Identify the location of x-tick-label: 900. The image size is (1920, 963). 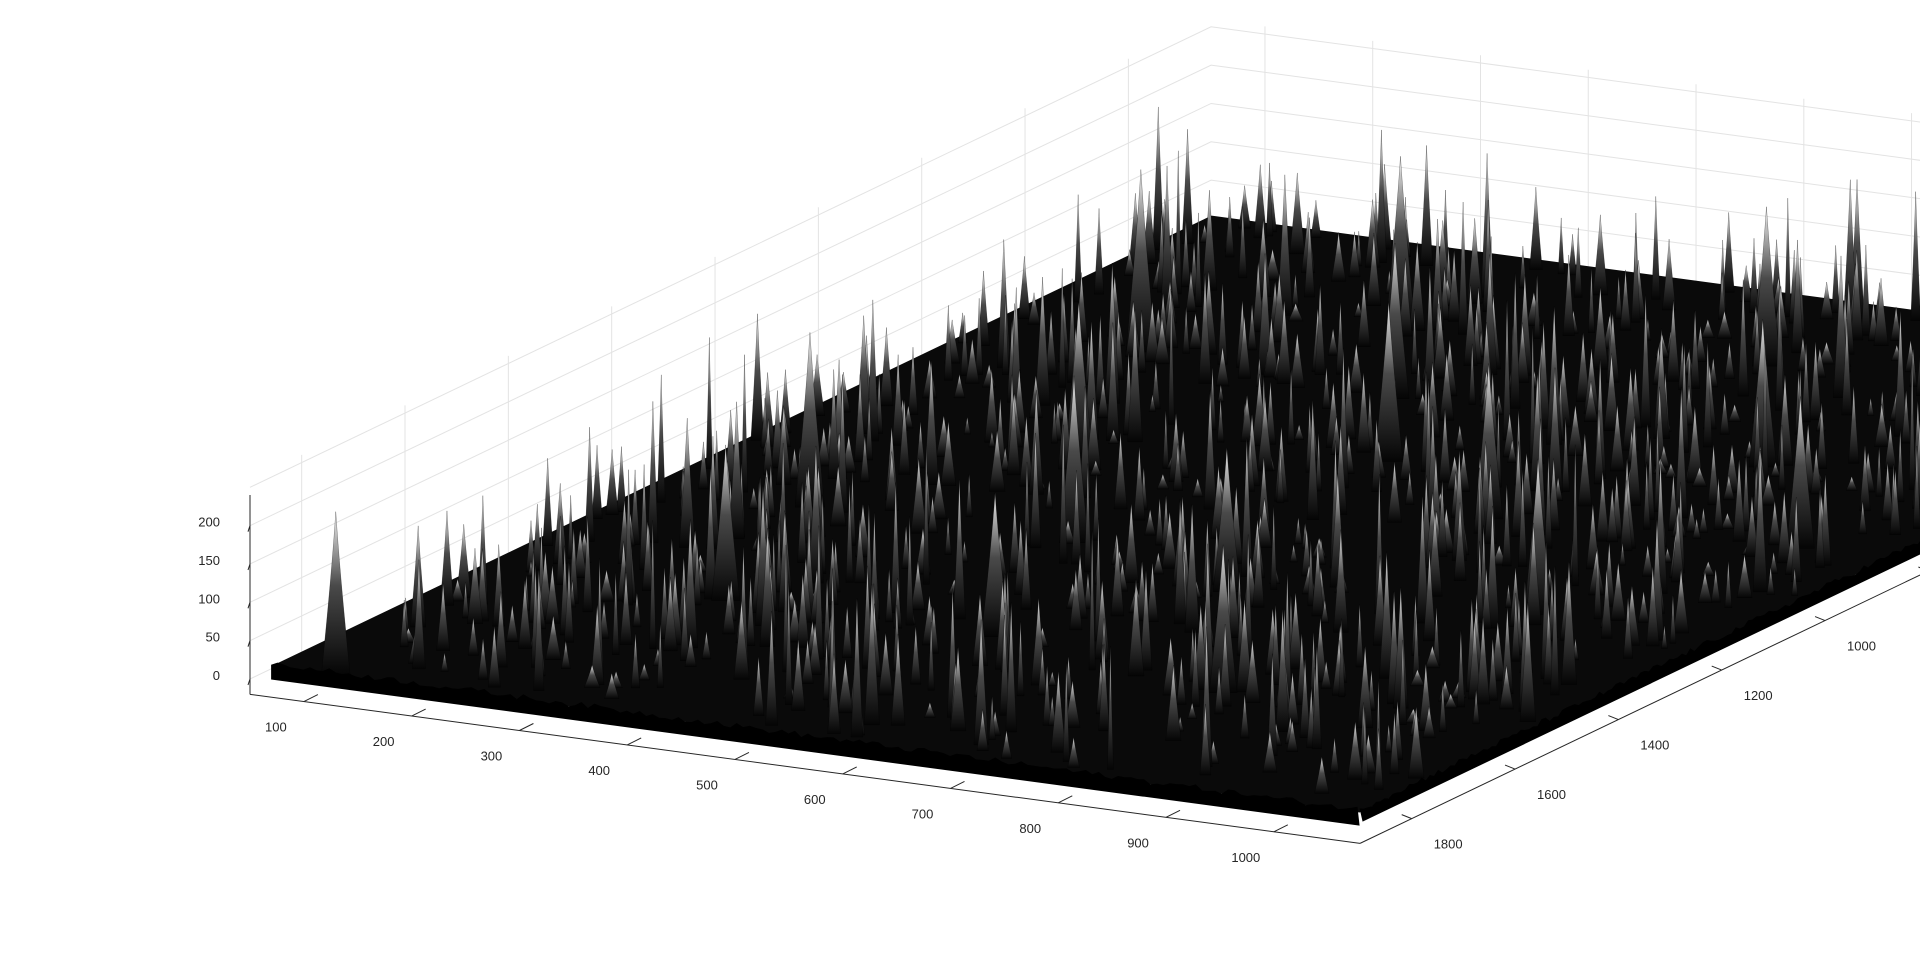
(1138, 842).